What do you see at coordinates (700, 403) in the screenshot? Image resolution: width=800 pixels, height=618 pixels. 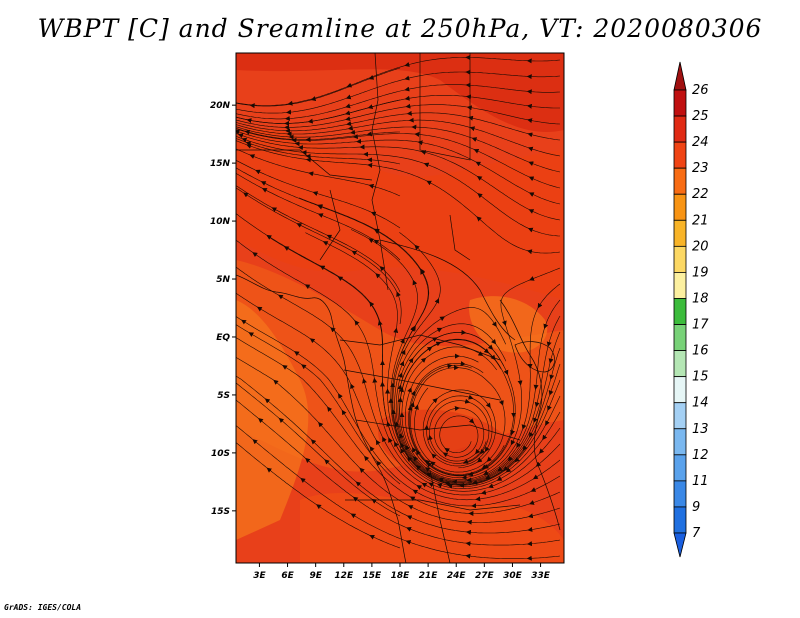 I see `colorbar-label: 14` at bounding box center [700, 403].